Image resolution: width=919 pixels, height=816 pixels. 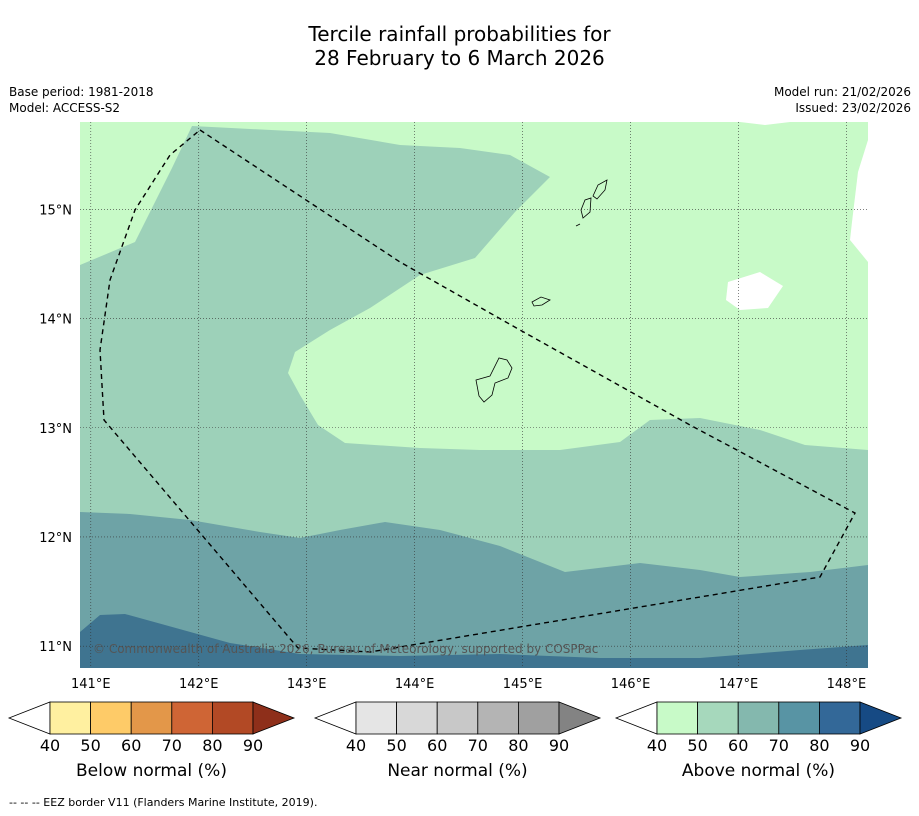 I want to click on meta-right: Model run: 21/02/2026 Issued: 23/02/2026, so click(x=842, y=100).